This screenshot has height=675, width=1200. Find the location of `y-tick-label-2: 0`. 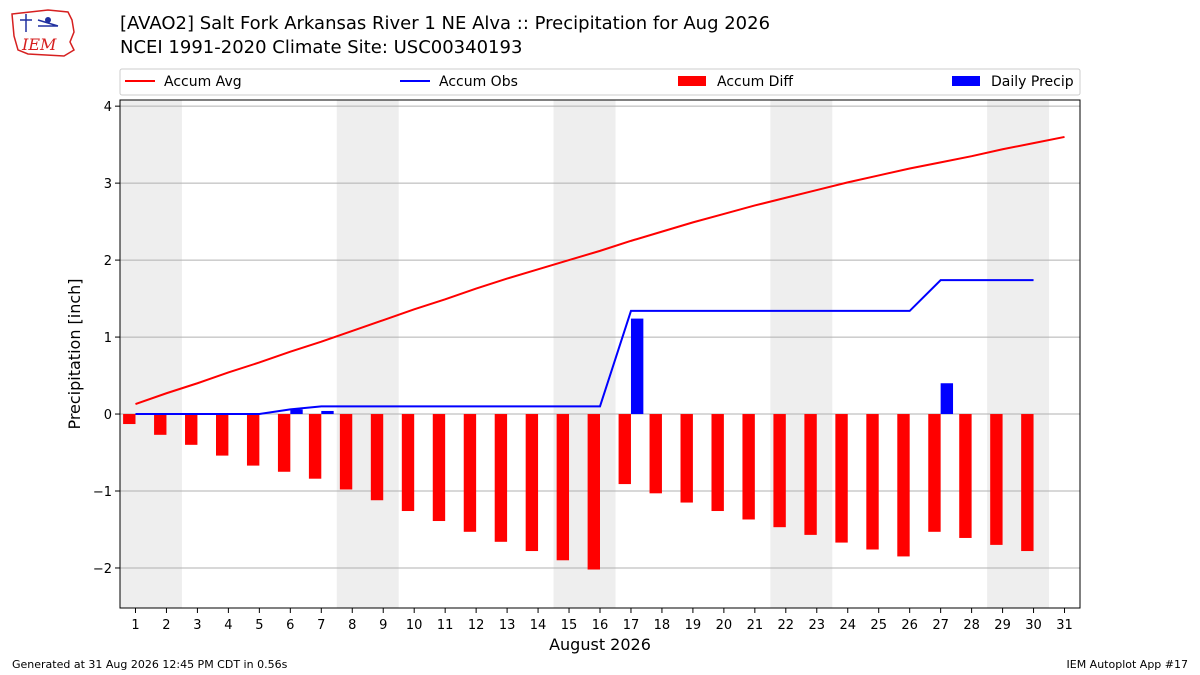

y-tick-label-2: 0 is located at coordinates (108, 415).